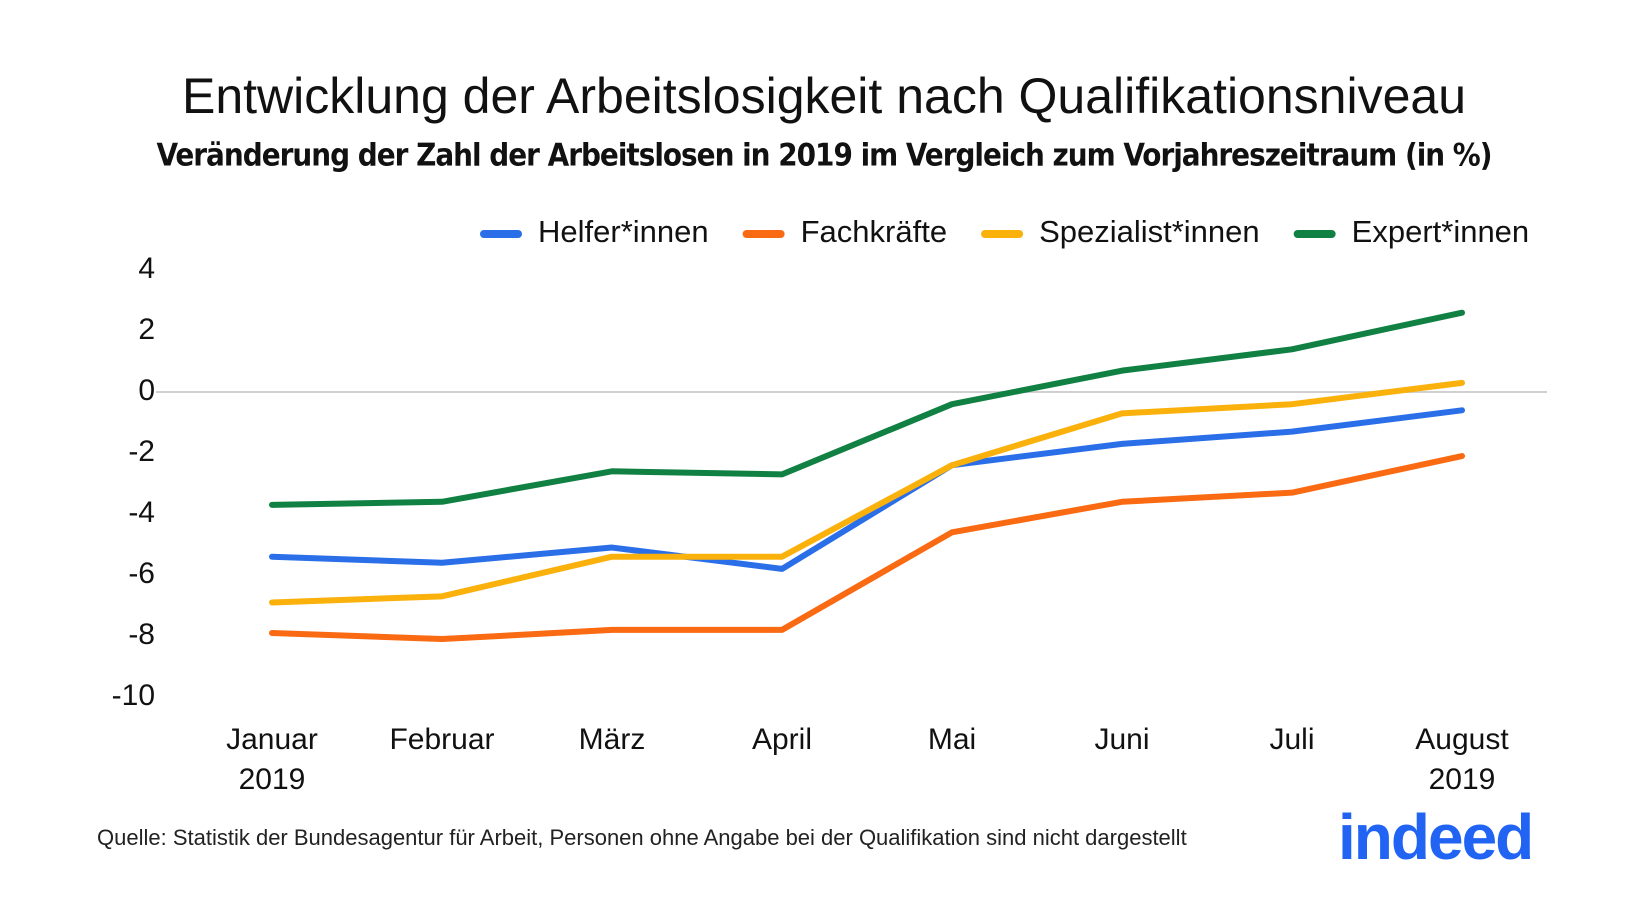 The image size is (1649, 899). Describe the element at coordinates (612, 739) in the screenshot. I see `x-tick-label: März` at that location.